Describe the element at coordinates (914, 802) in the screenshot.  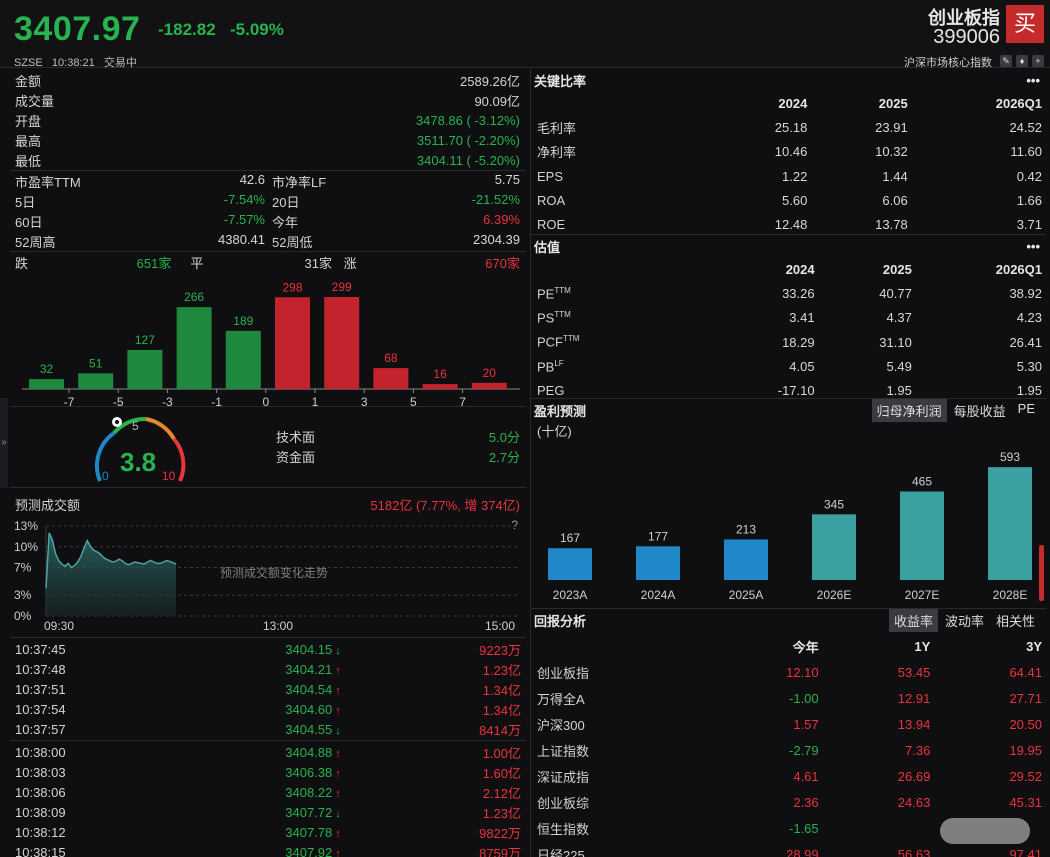
I see `table-cell: 24.63` at that location.